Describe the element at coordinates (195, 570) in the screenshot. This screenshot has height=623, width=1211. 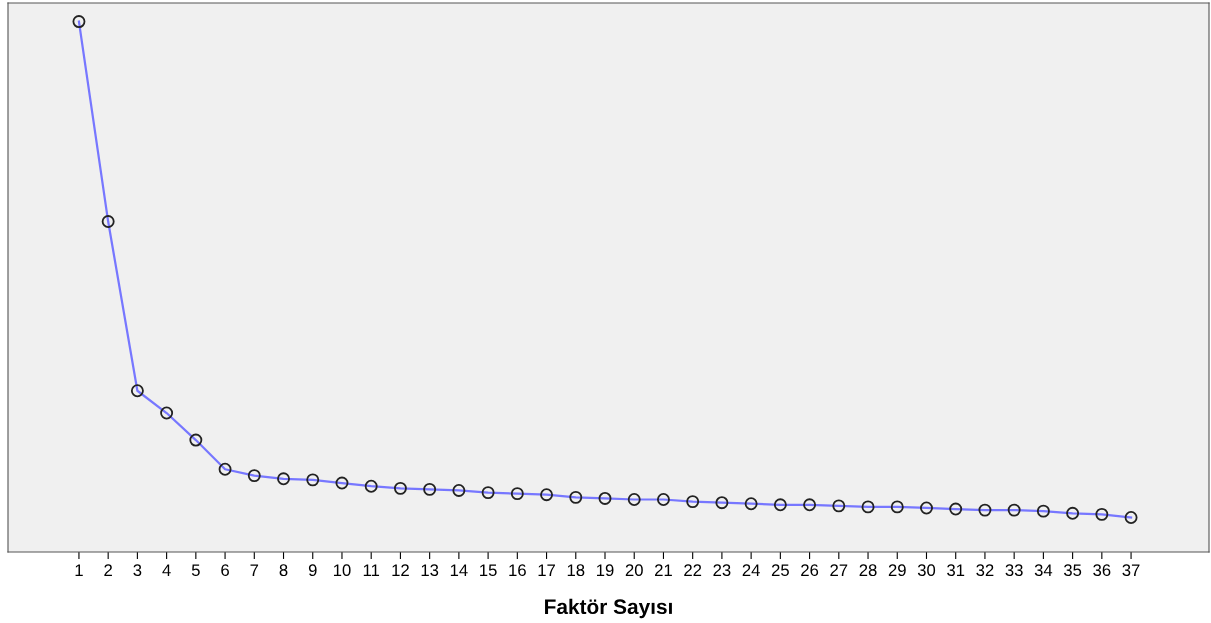
I see `x-tick-label: 5` at that location.